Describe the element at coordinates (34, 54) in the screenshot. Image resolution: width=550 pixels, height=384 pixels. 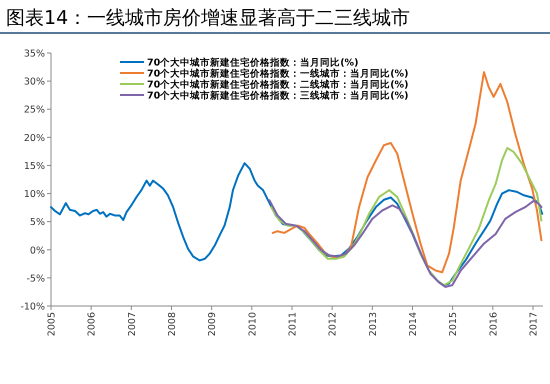
I see `y-tick-label: 35%` at that location.